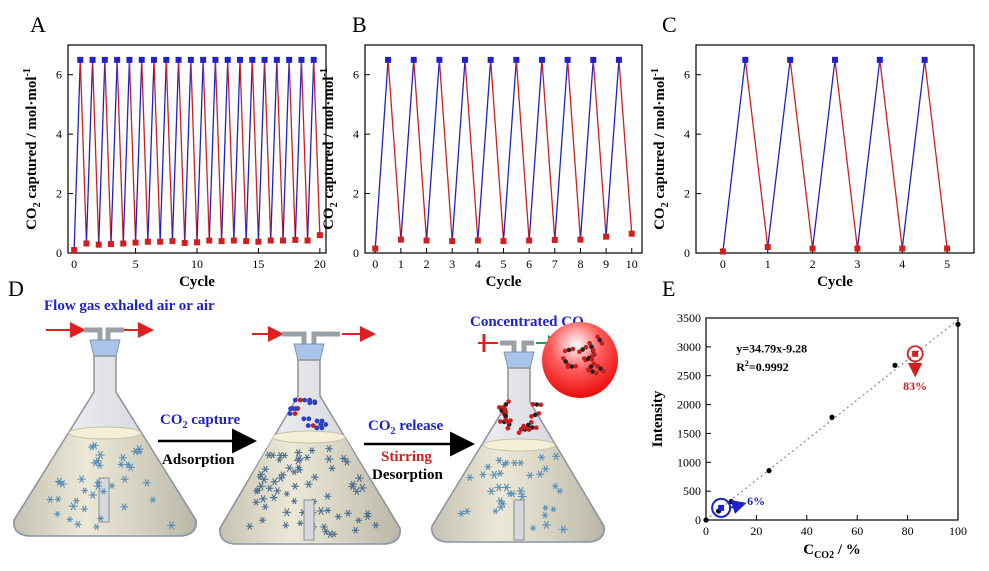 This screenshot has height=571, width=989. I want to click on flow-gas-label: Flow gas exhaled air or air, so click(129, 306).